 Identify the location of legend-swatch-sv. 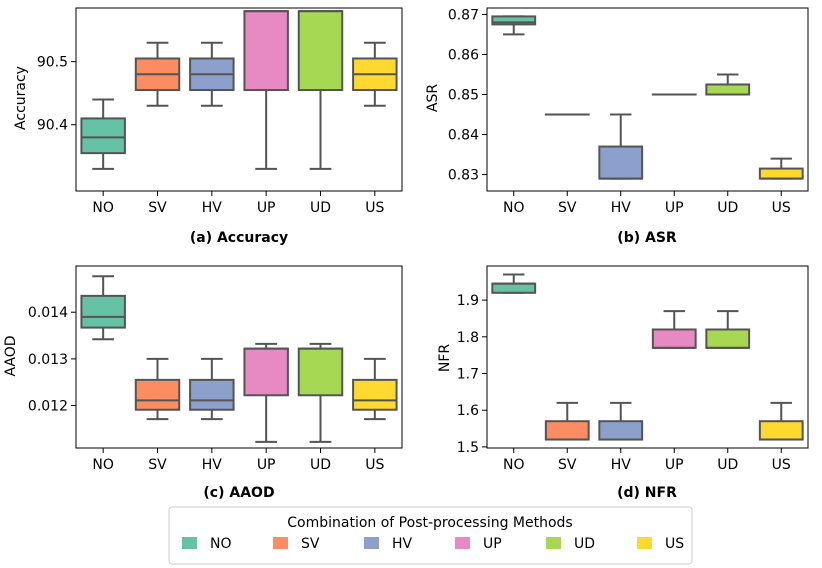
(280, 543).